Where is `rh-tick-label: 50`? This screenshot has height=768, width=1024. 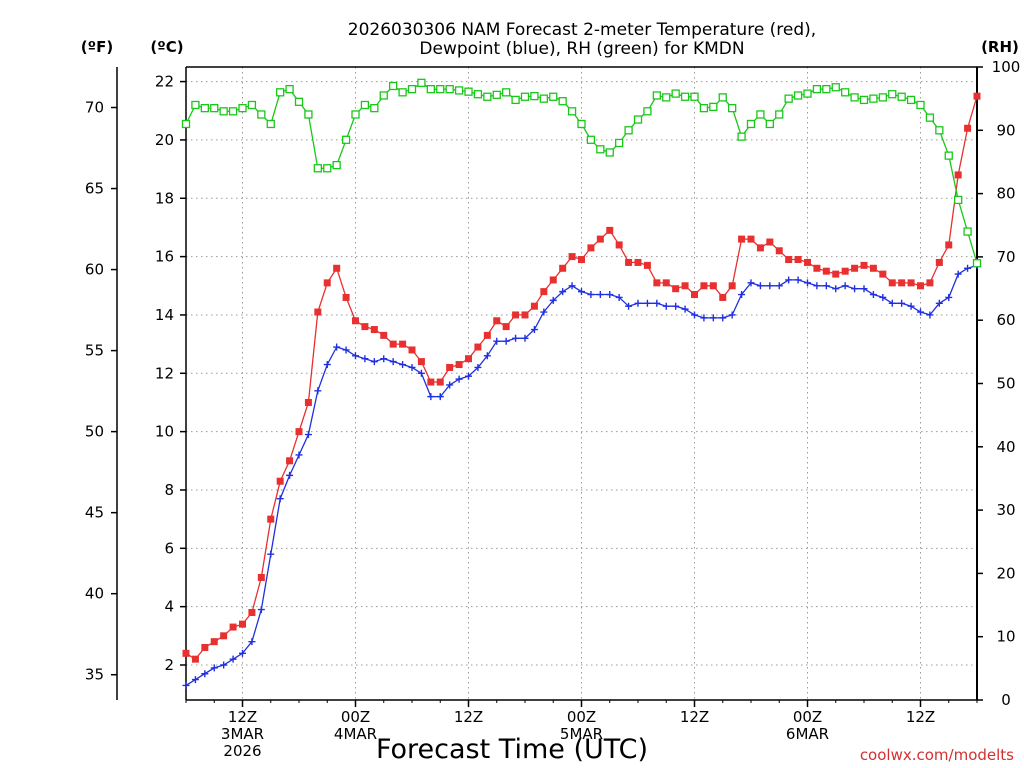
rh-tick-label: 50 is located at coordinates (1005, 384).